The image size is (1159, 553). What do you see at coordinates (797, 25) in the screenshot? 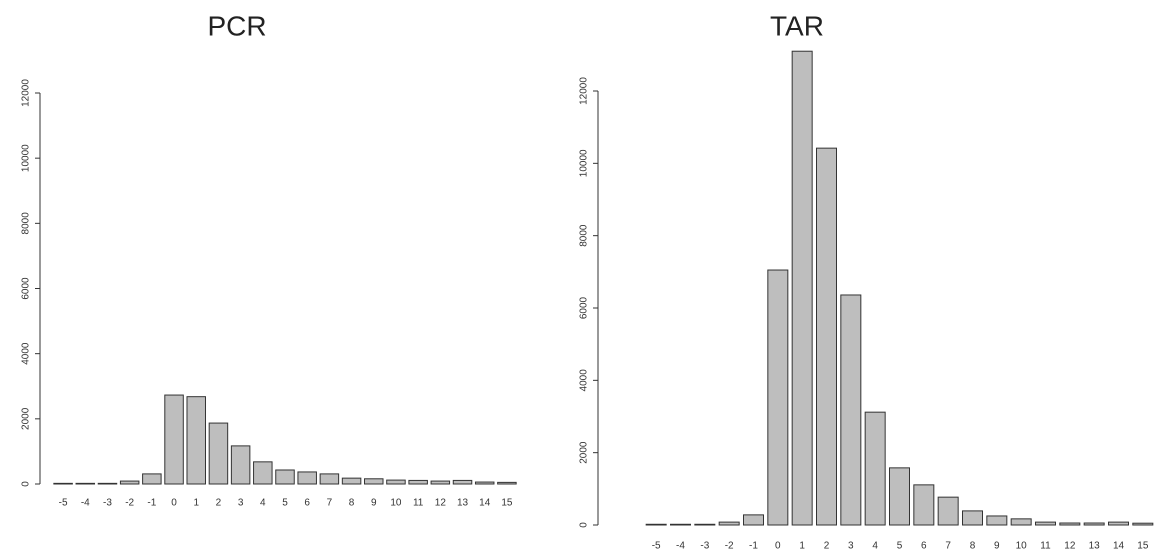
I see `chart-title: TAR` at bounding box center [797, 25].